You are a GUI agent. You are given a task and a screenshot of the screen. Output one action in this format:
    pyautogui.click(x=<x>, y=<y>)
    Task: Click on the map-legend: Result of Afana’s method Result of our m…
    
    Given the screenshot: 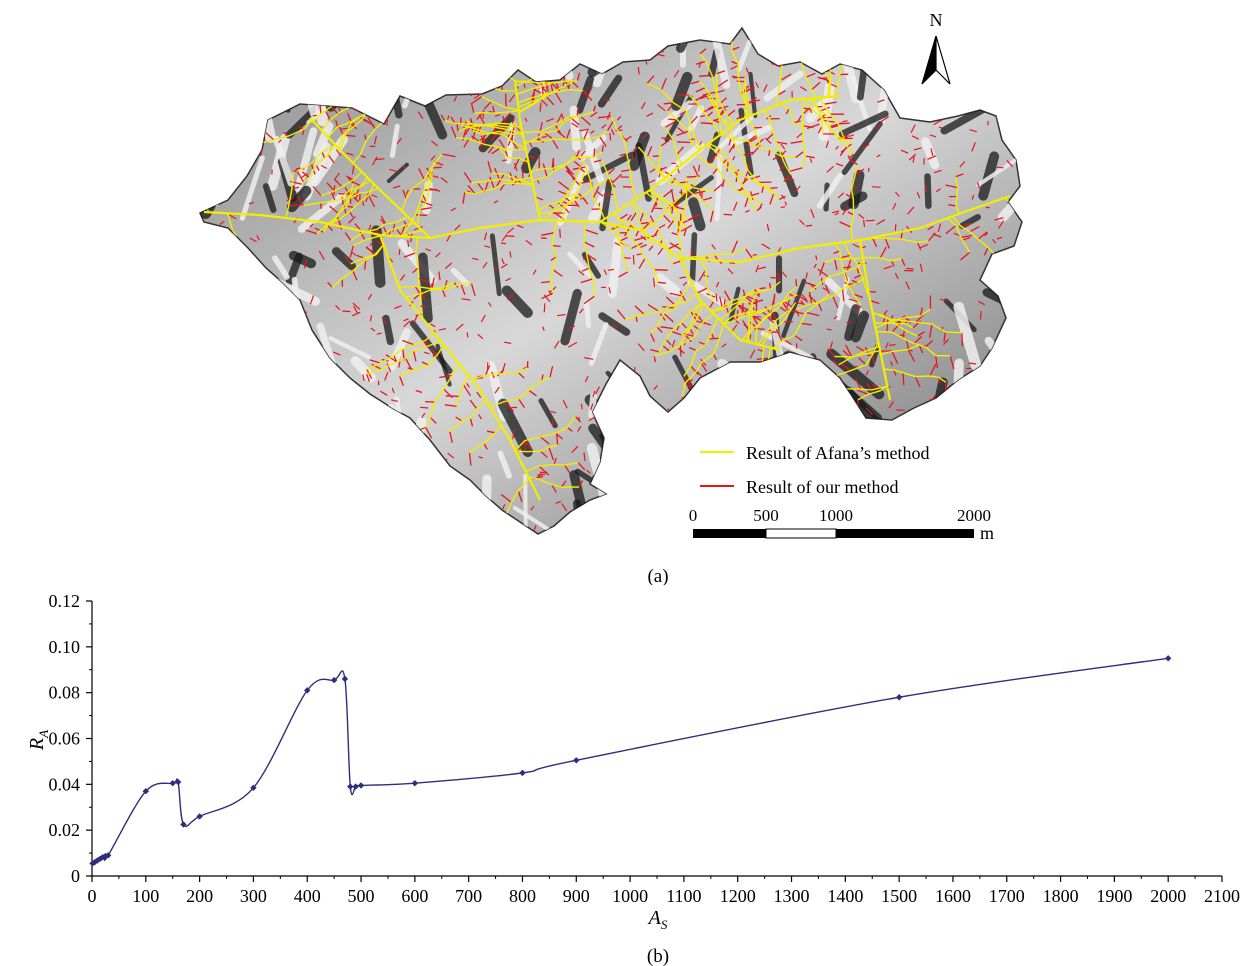 What is the action you would take?
    pyautogui.click(x=814, y=470)
    